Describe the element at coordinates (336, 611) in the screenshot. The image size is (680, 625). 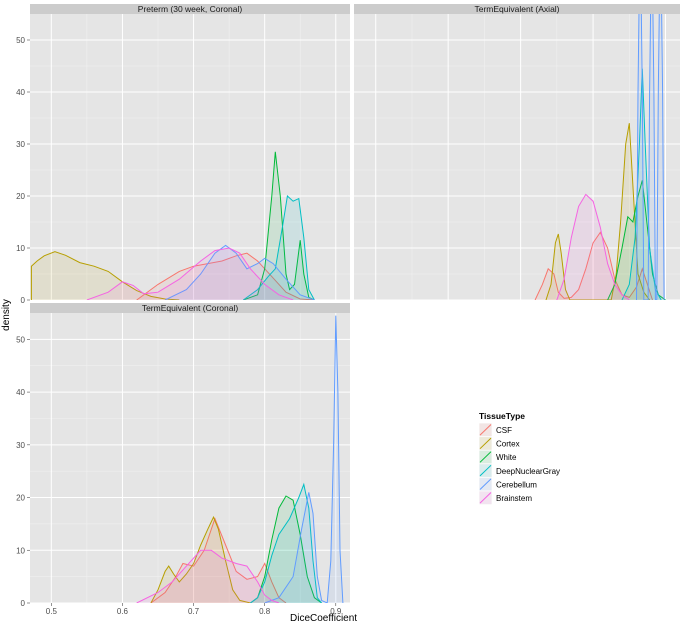
I see `x-tick-label: 0.9` at that location.